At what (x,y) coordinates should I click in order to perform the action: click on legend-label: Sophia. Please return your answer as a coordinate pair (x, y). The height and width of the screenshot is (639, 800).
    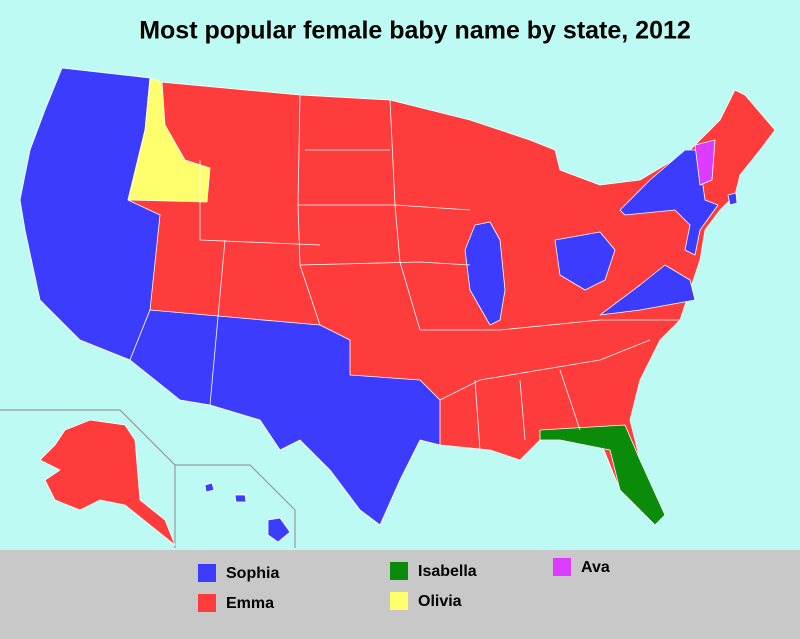
    Looking at the image, I should click on (252, 573).